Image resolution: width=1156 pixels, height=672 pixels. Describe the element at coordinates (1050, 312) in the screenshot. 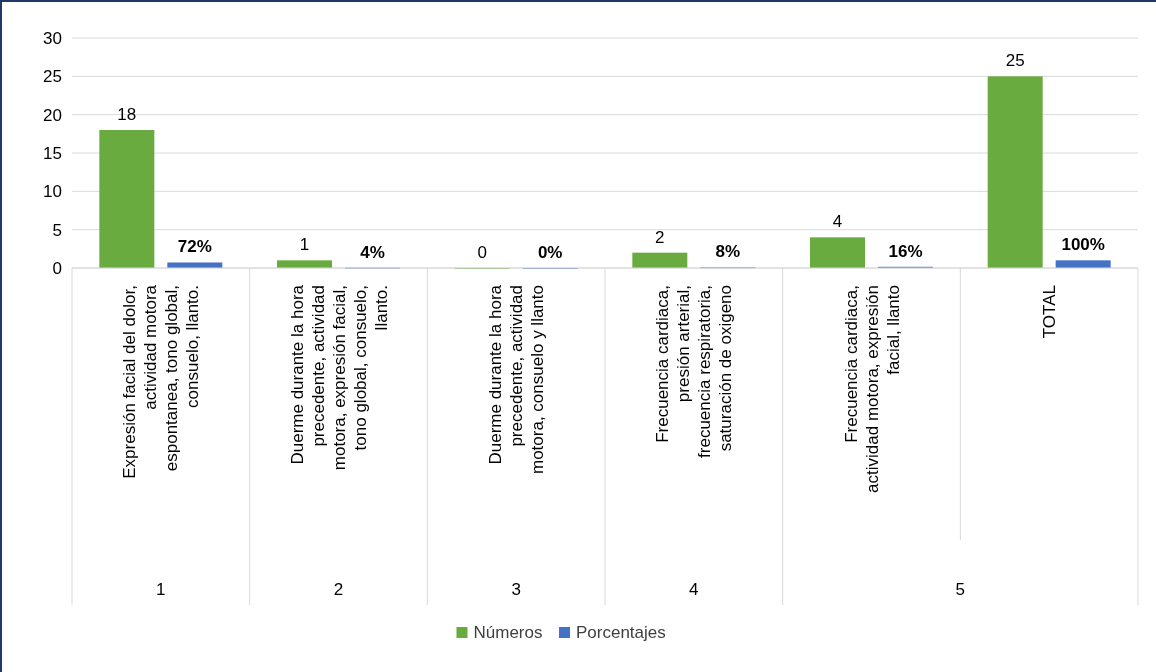

I see `x-tick-label: TOTAL` at that location.